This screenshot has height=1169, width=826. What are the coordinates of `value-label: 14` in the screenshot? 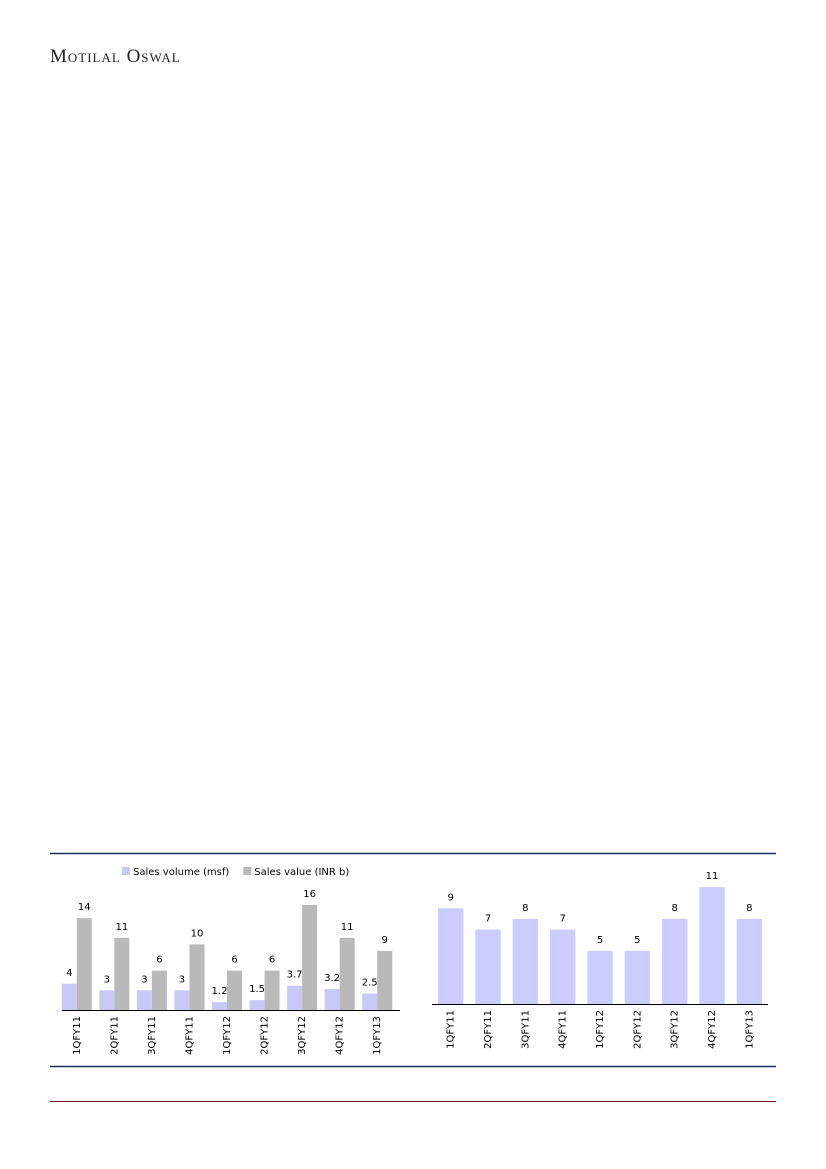 It's located at (84, 907).